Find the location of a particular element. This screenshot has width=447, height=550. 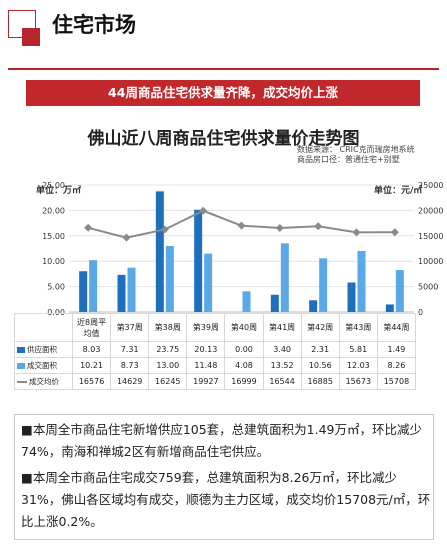

category-label: 第40周 is located at coordinates (244, 327).